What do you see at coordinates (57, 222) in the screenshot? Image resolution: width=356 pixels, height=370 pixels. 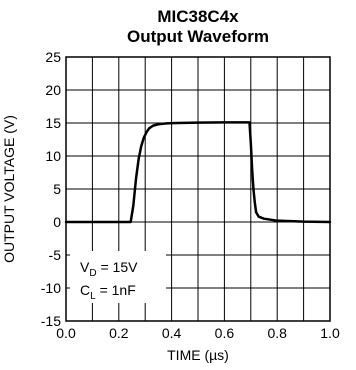 I see `y-tick-label: 0` at bounding box center [57, 222].